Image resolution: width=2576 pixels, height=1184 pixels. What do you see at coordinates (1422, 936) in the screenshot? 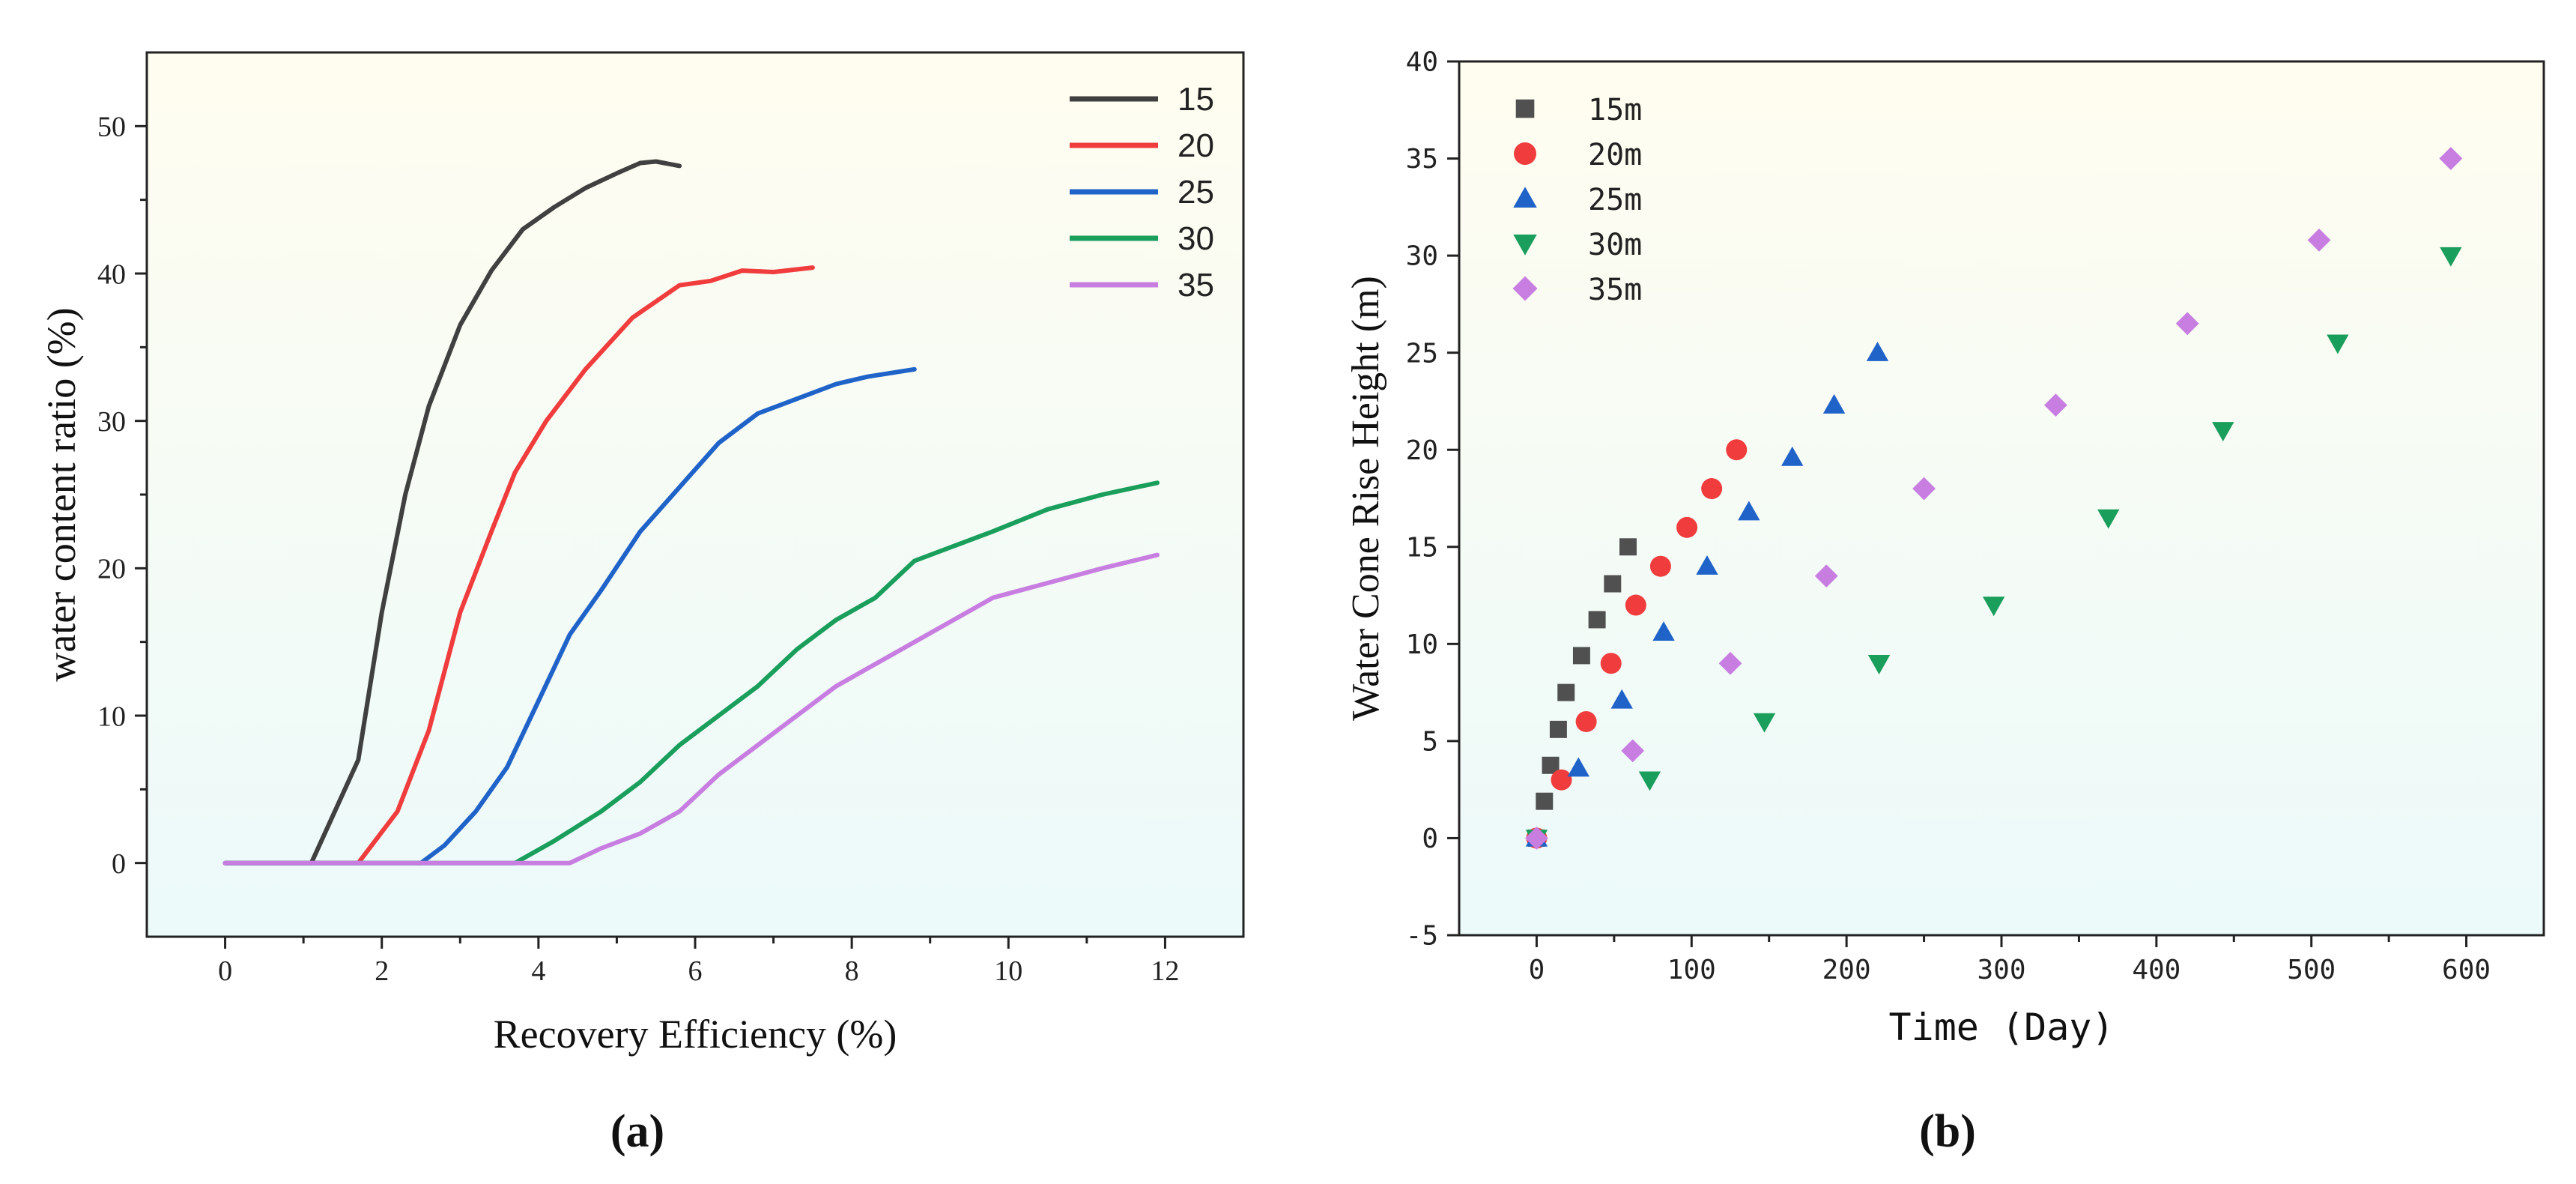
I see `y-tick-label: -5` at bounding box center [1422, 936].